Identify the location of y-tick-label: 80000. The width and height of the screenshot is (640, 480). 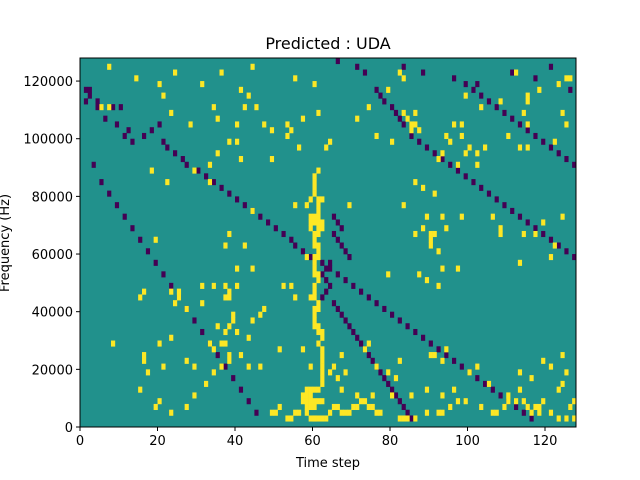
(52, 197).